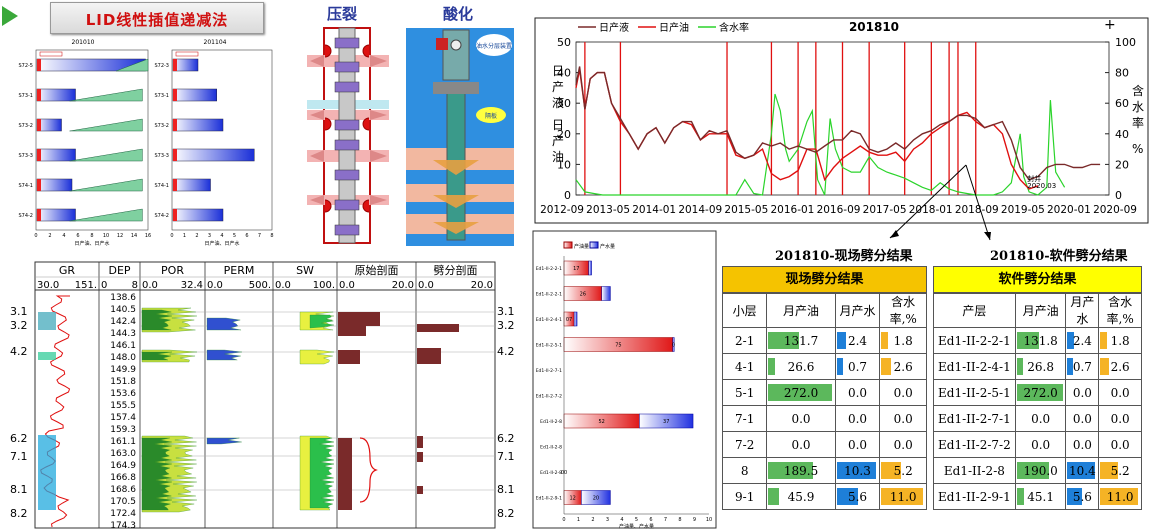 Image resolution: width=1150 pixels, height=532 pixels. What do you see at coordinates (161, 186) in the screenshot?
I see `mini-row-label: S74-1` at bounding box center [161, 186].